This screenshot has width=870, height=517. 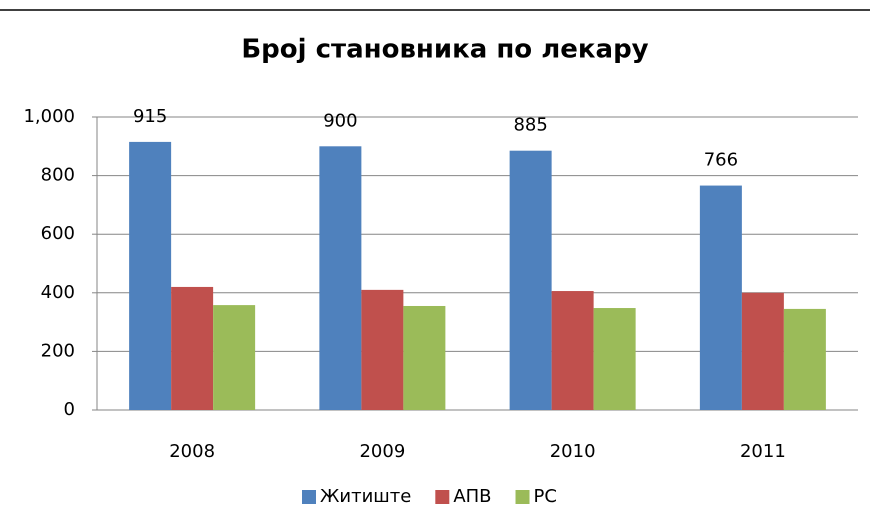 What do you see at coordinates (721, 160) in the screenshot?
I see `data-label: 766` at bounding box center [721, 160].